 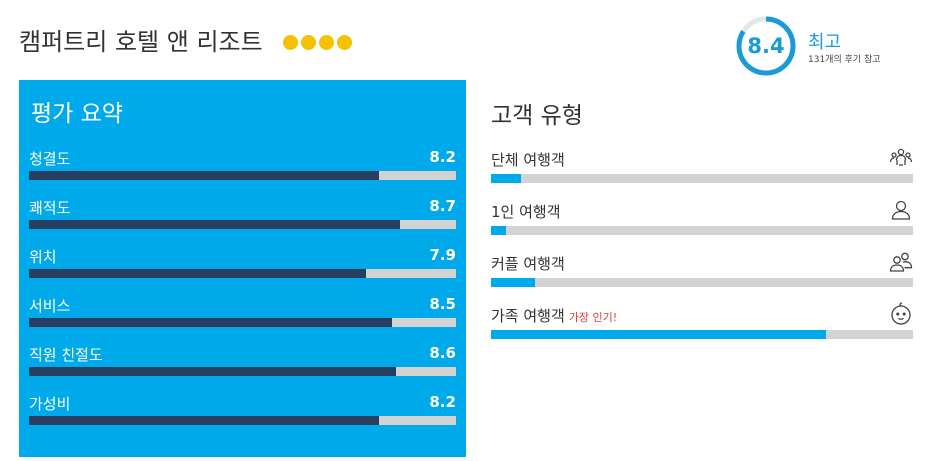 I want to click on traveler-type-couple: 커플 여행객, so click(x=702, y=274).